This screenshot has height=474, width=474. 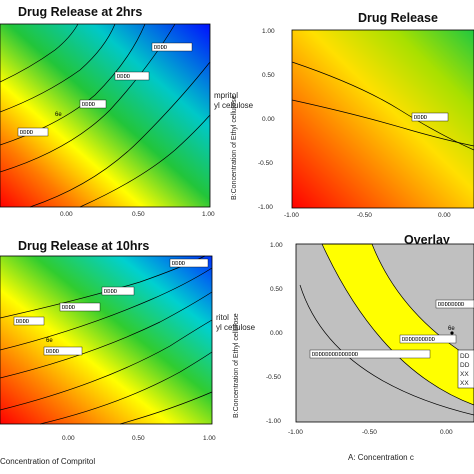 I want to click on panel-2-y-tick: -0.50, so click(x=265, y=163).